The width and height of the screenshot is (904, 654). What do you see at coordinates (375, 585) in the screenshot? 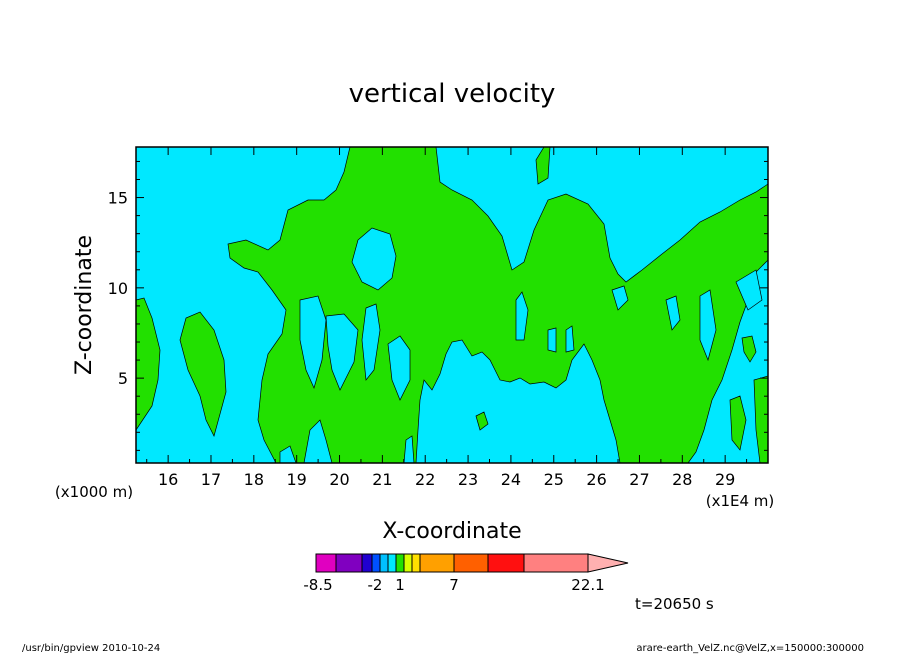
I see `colorbar-tick-label: -2` at bounding box center [375, 585].